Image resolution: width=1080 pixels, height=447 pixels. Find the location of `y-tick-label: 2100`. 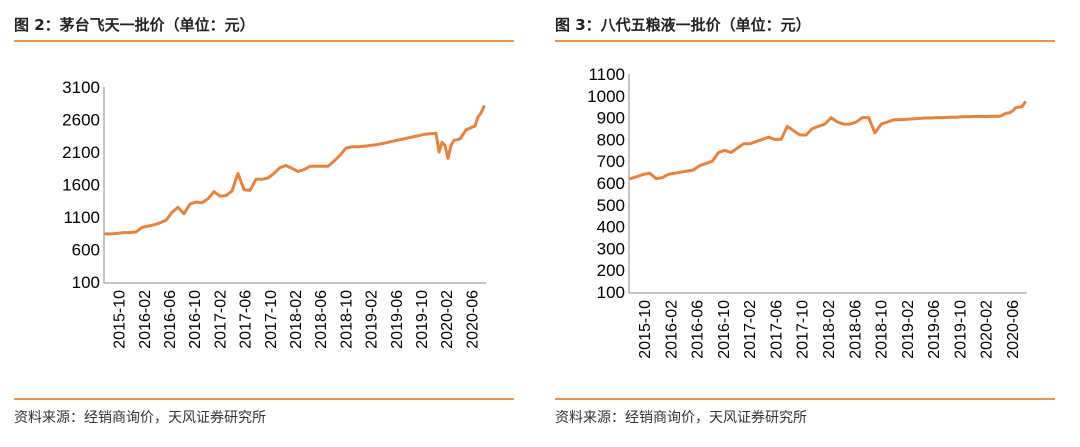

y-tick-label: 2100 is located at coordinates (81, 152).